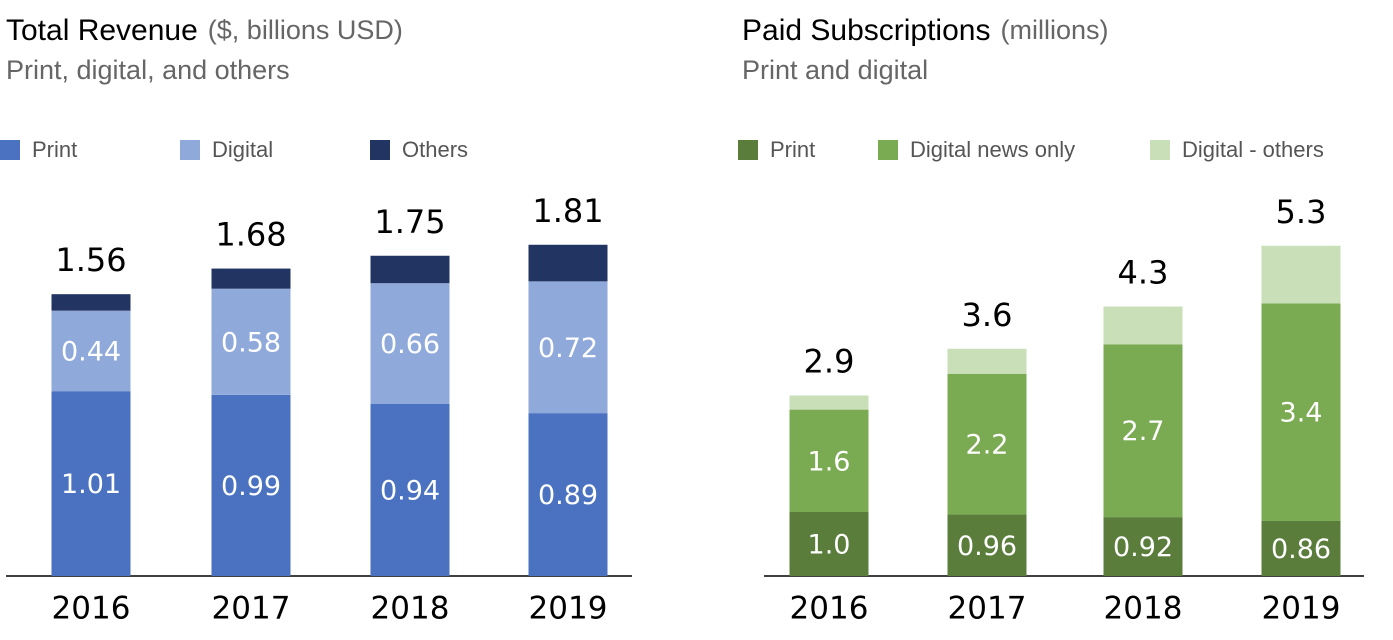  Describe the element at coordinates (1301, 212) in the screenshot. I see `total-label: 5.3` at that location.